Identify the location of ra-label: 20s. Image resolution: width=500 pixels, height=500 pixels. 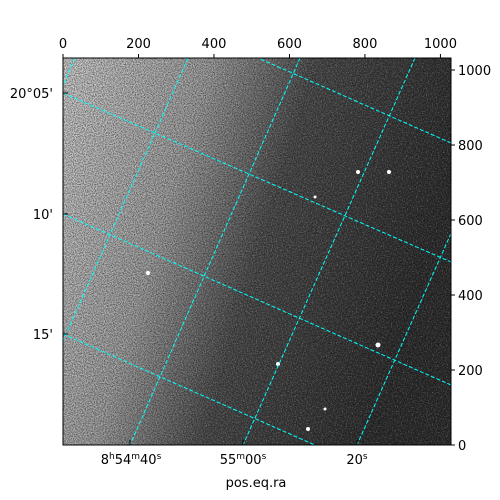
(357, 460).